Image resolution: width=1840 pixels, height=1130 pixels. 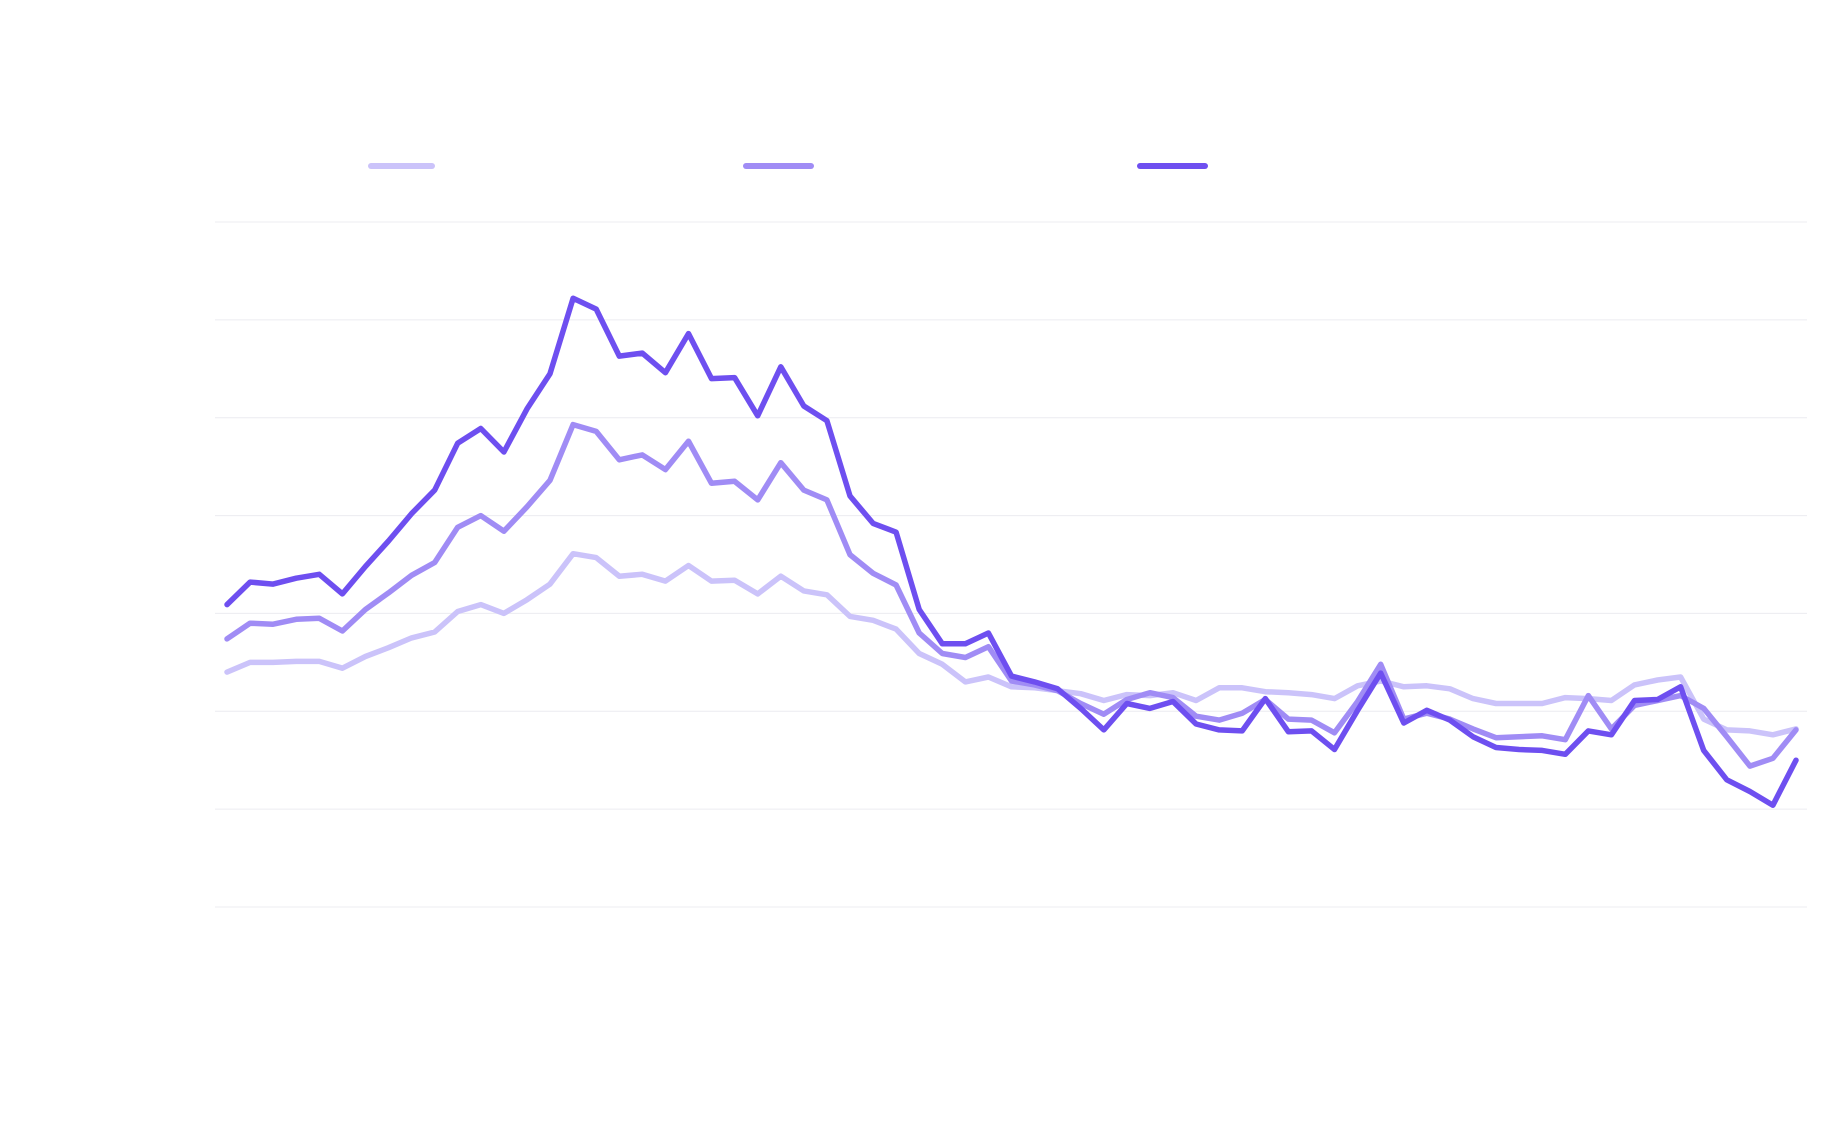 What do you see at coordinates (1011, 644) in the screenshot?
I see `series-line` at bounding box center [1011, 644].